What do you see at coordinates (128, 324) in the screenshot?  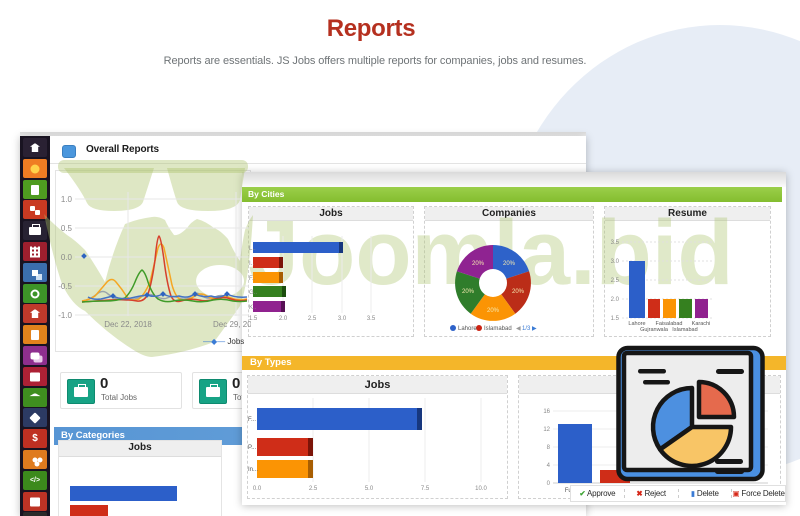 I see `svg-text: Dec 22, 2018` at bounding box center [128, 324].